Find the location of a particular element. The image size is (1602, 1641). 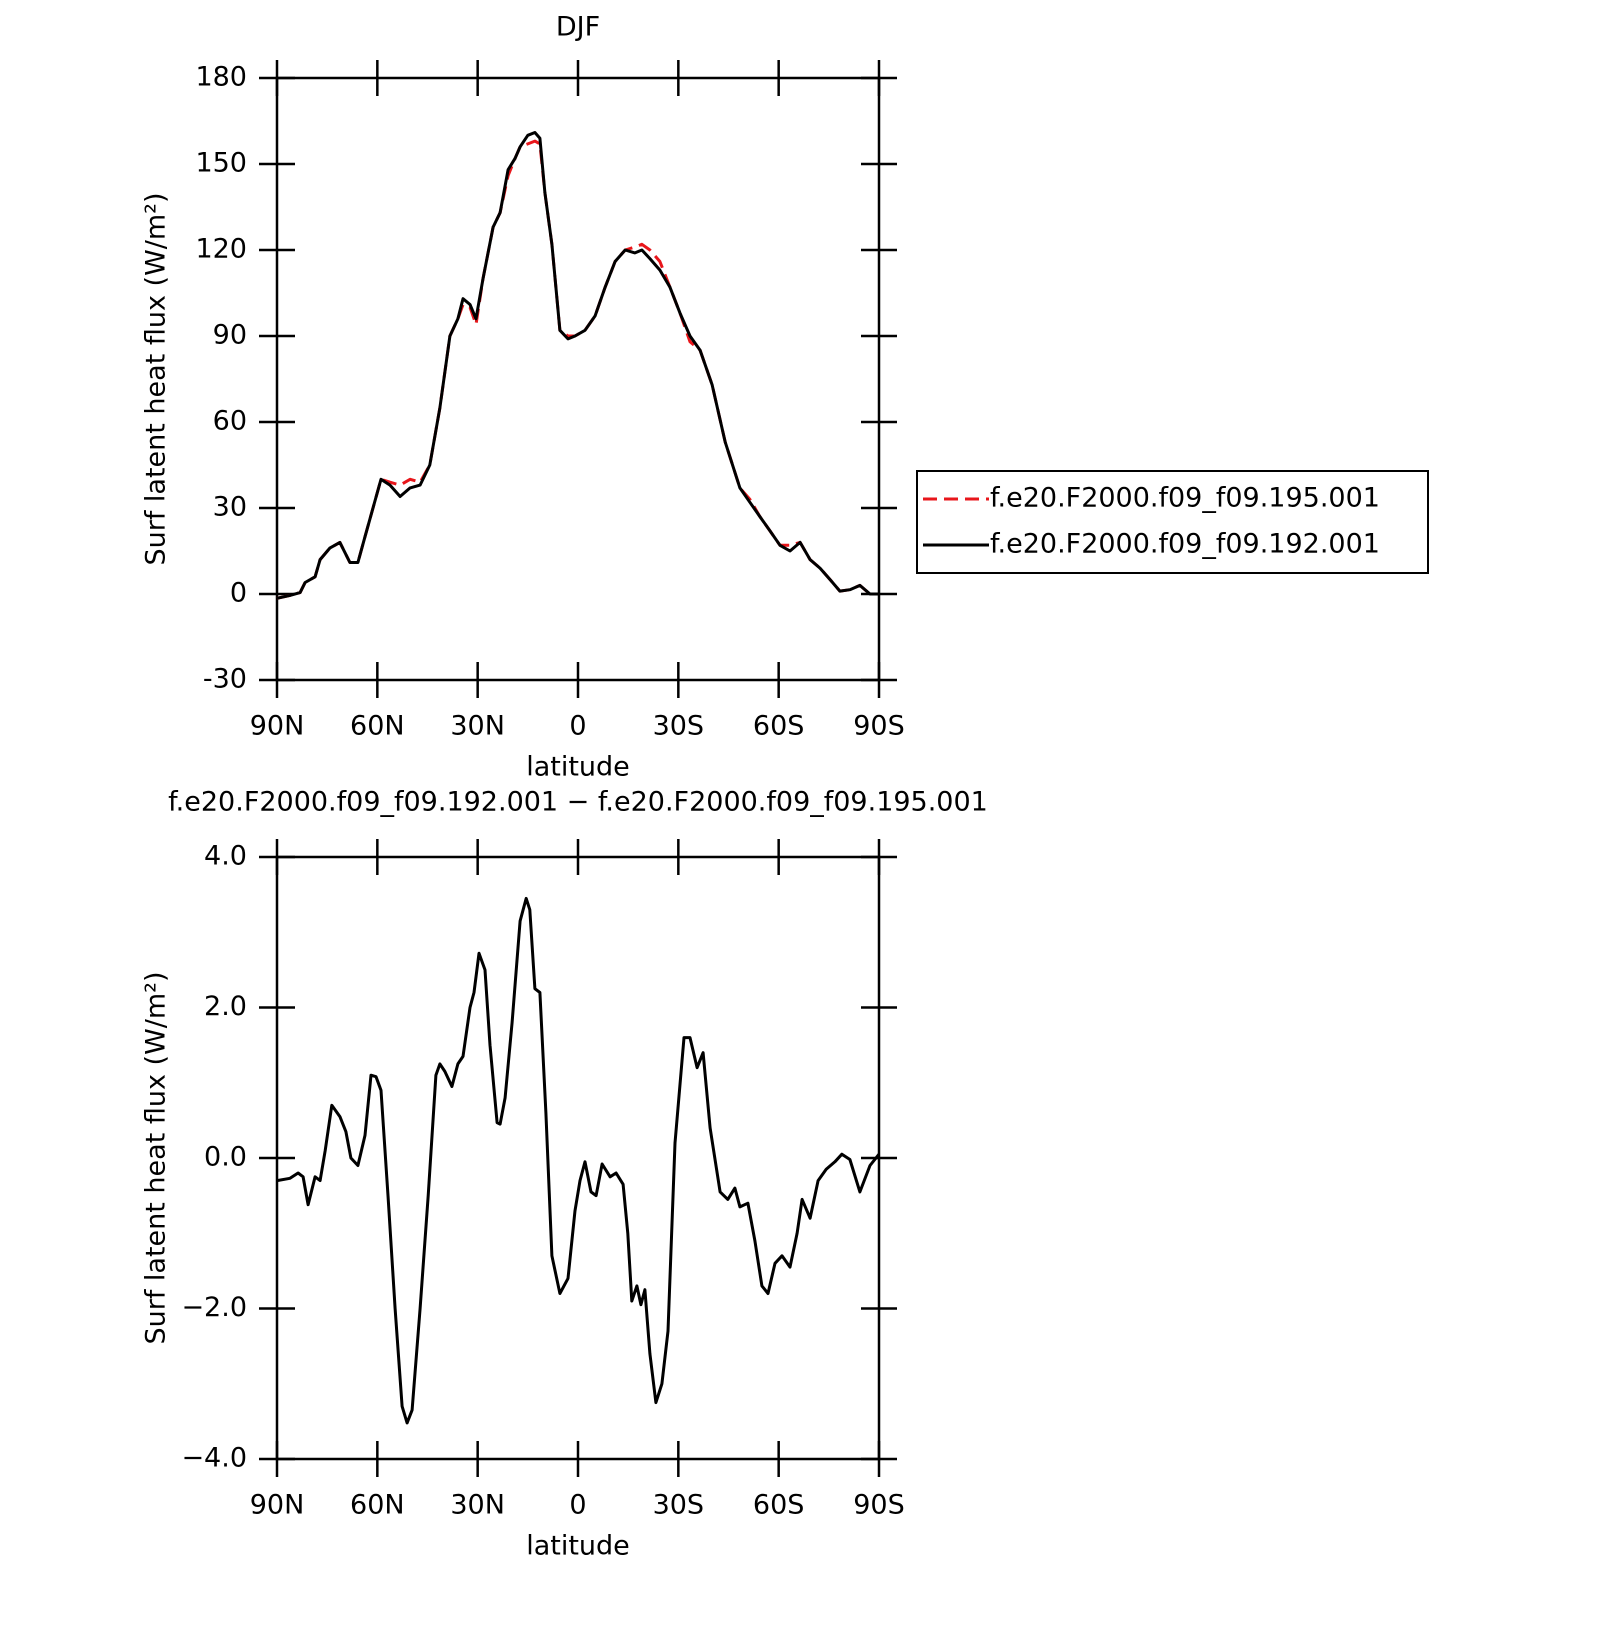

y-tick-label: −2.0 is located at coordinates (214, 1307).